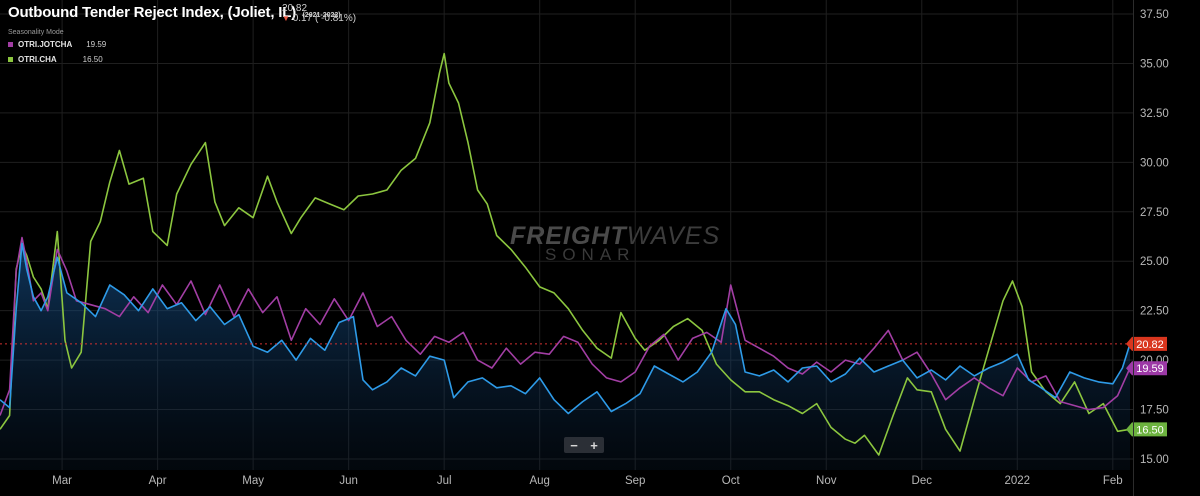 The height and width of the screenshot is (496, 1200). I want to click on x-tick-label: Aug, so click(539, 481).